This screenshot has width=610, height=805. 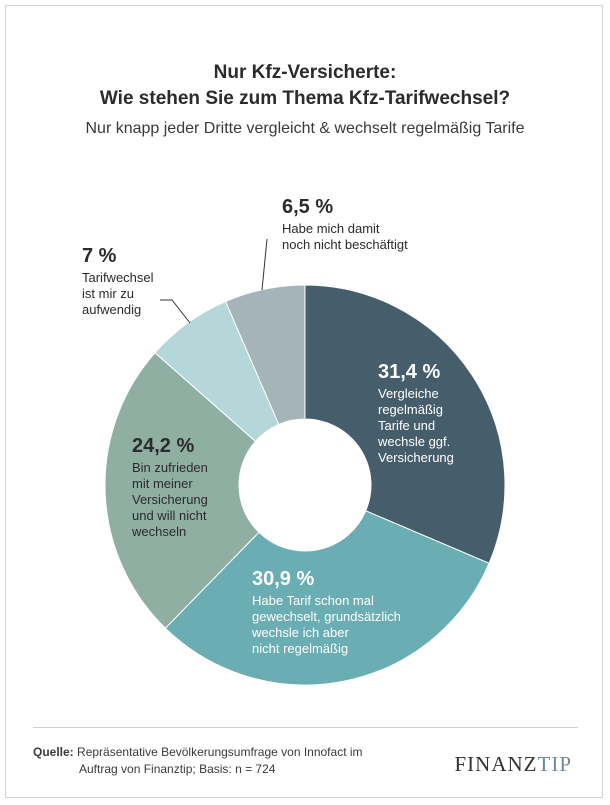 What do you see at coordinates (300, 632) in the screenshot?
I see `label-gewechselt-text: wechsle ich aber` at bounding box center [300, 632].